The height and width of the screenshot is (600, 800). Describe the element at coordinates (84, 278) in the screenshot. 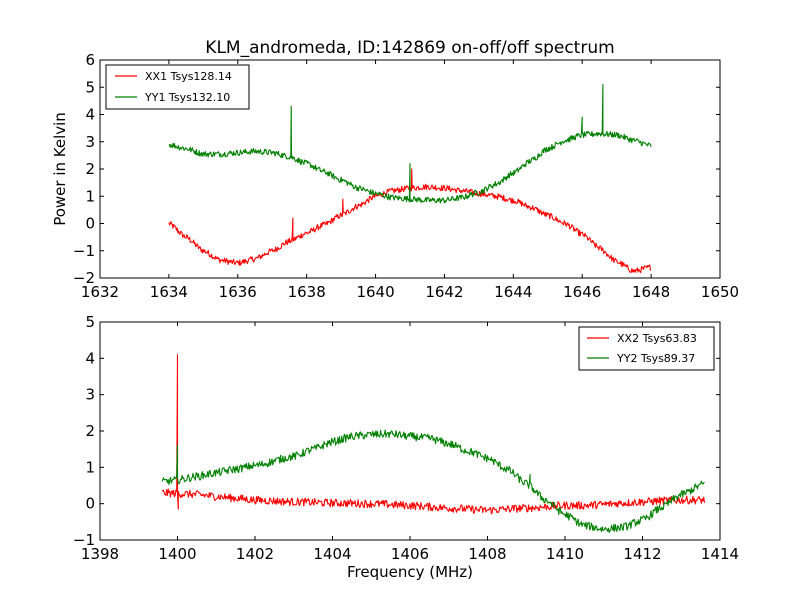

I see `y-tick-label: −2` at that location.